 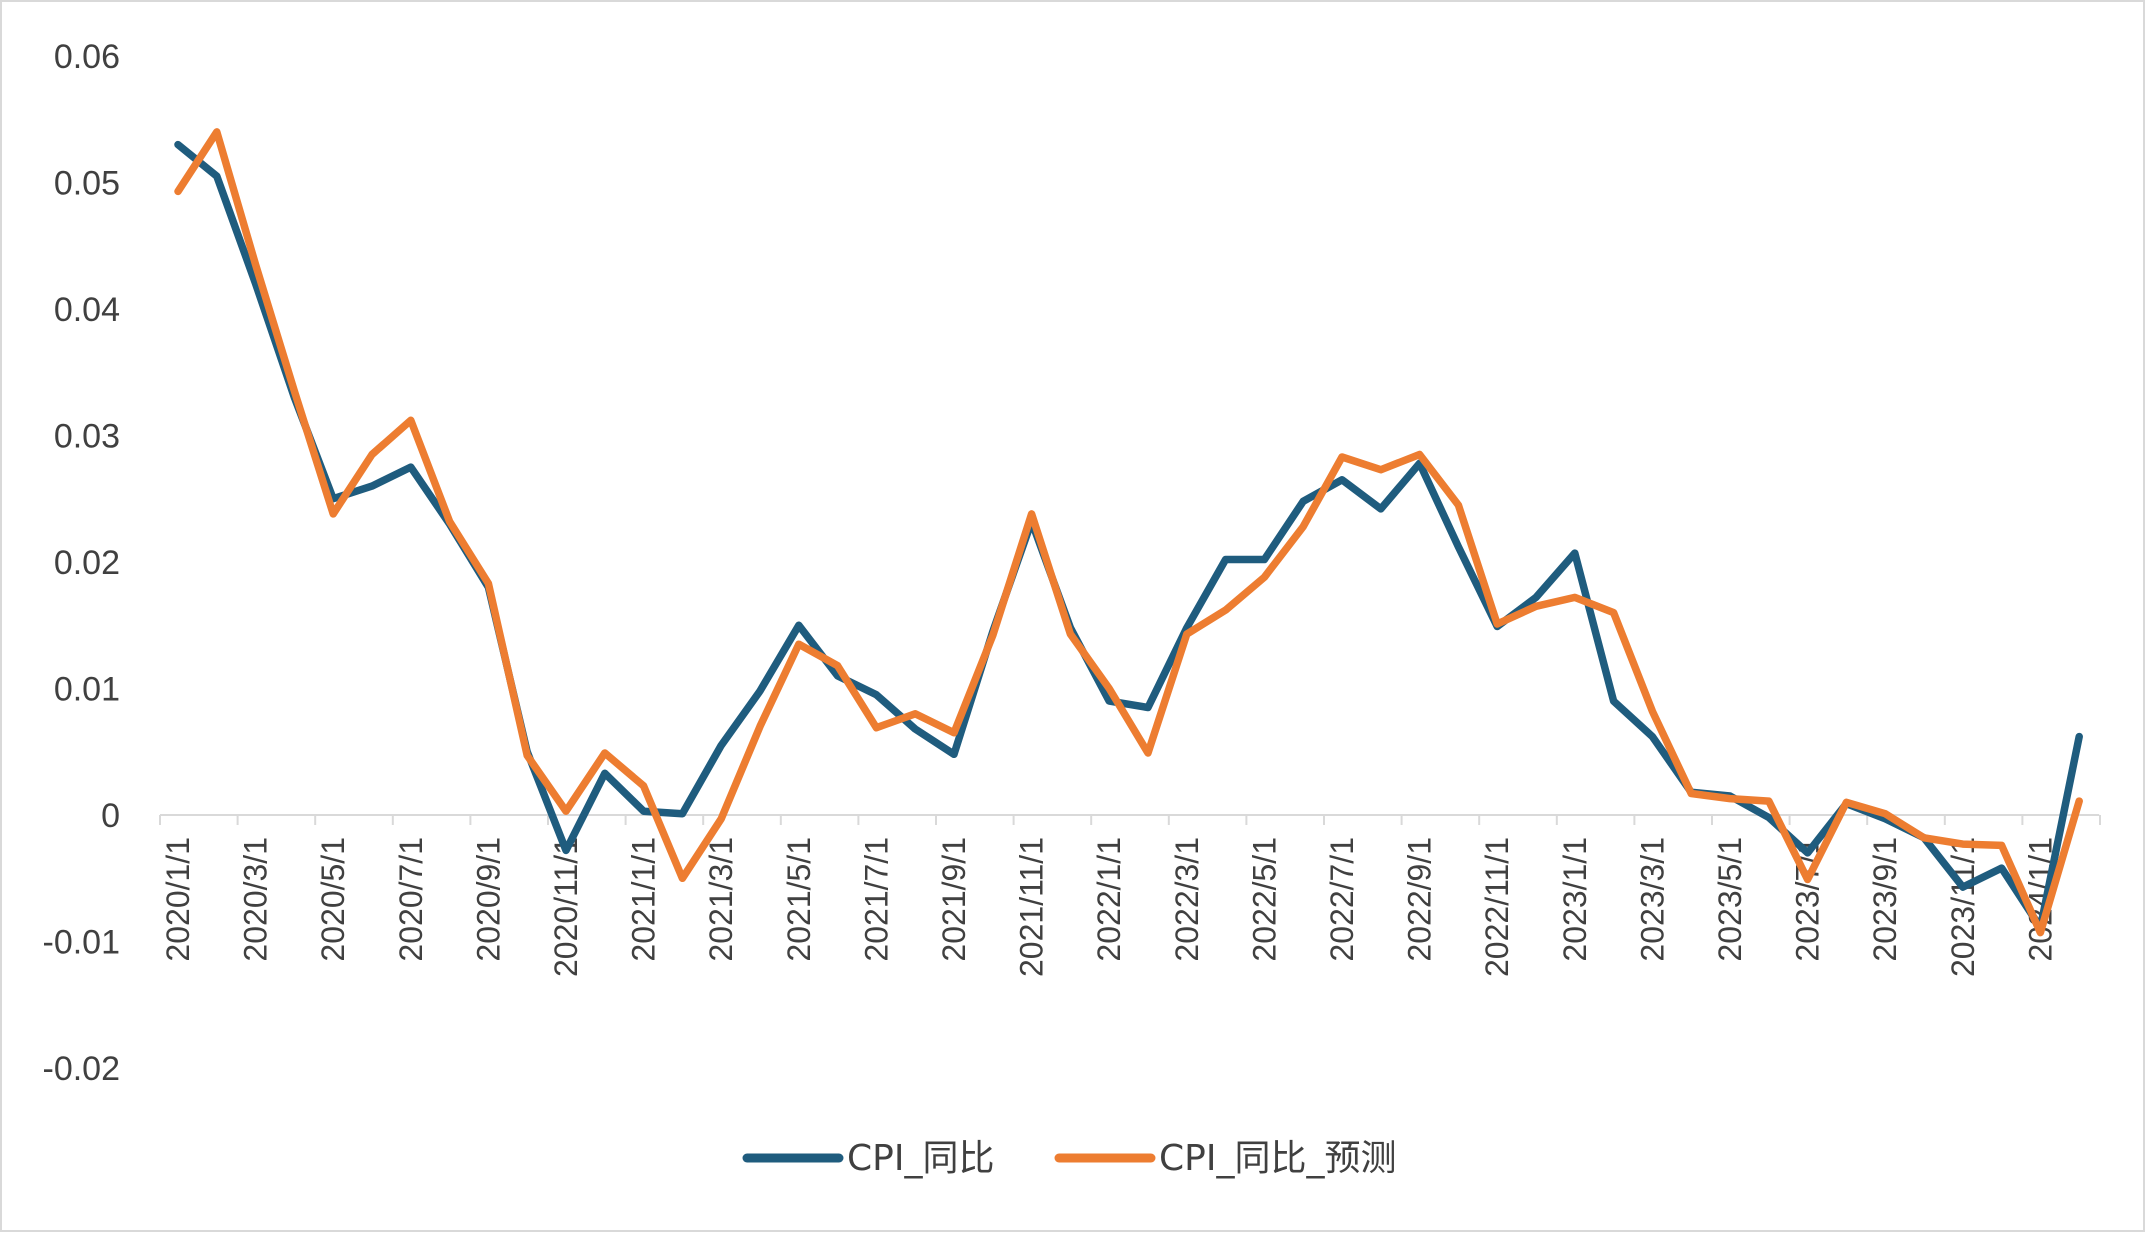 What do you see at coordinates (110, 816) in the screenshot?
I see `y-tick-label: 0` at bounding box center [110, 816].